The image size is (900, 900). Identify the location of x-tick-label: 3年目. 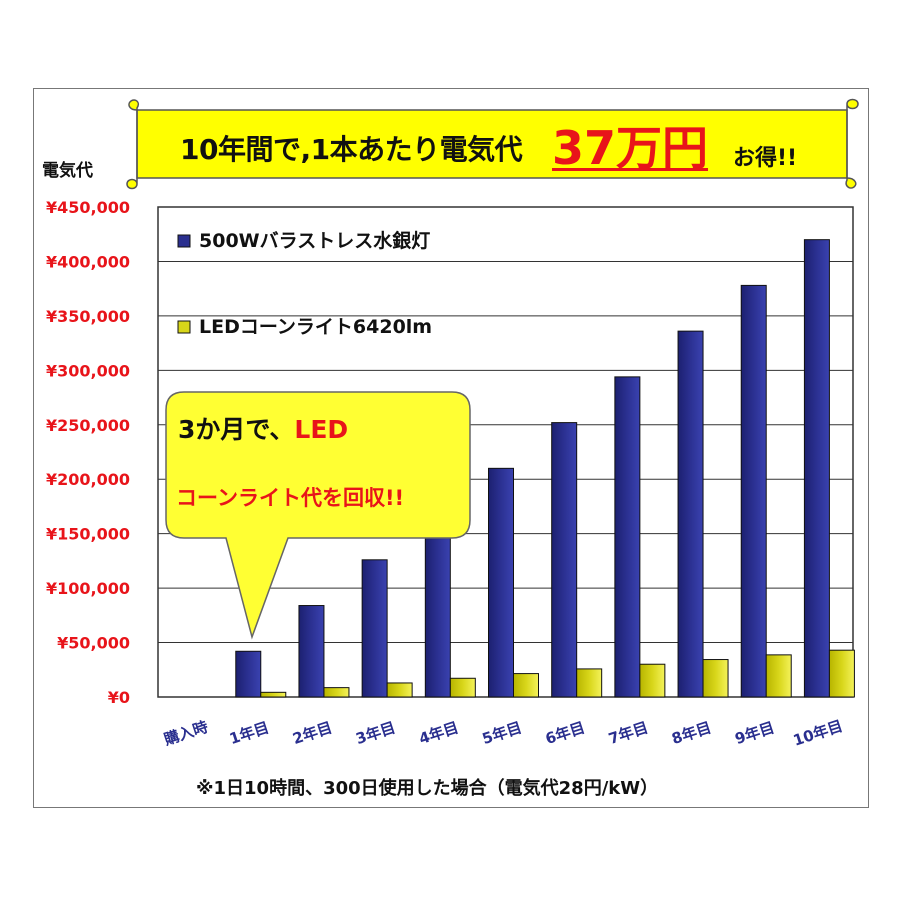
(376, 733).